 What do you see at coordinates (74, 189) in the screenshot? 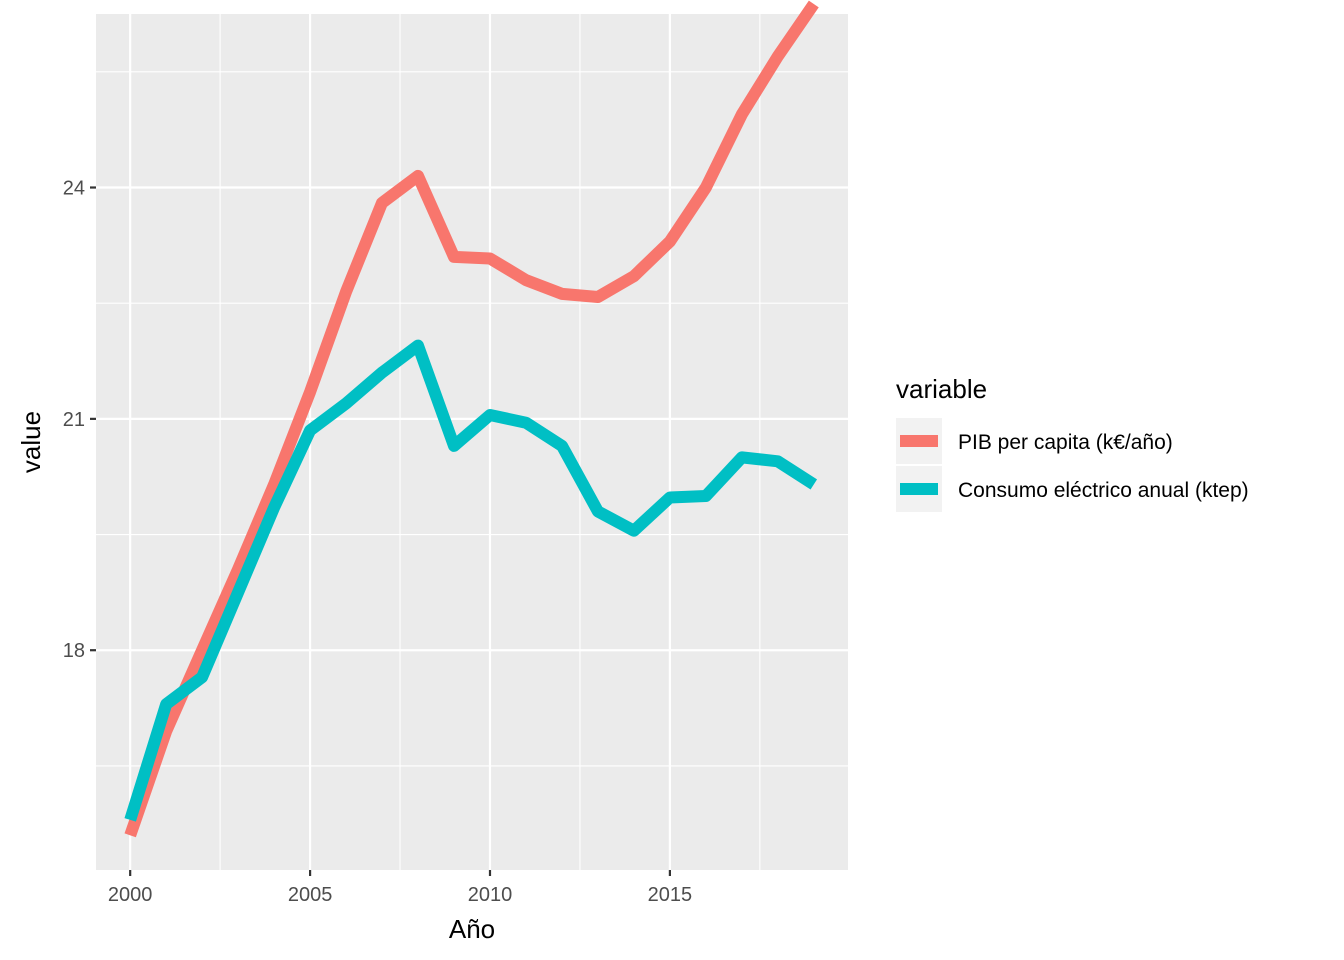
I see `y-tick-label: 24` at bounding box center [74, 189].